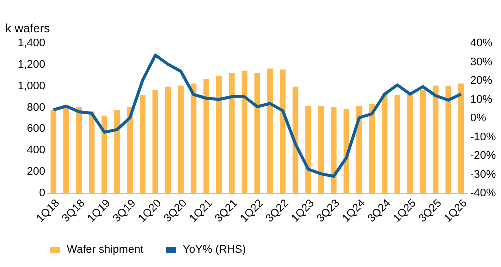  I want to click on y2-tick-label: 0%, so click(478, 118).